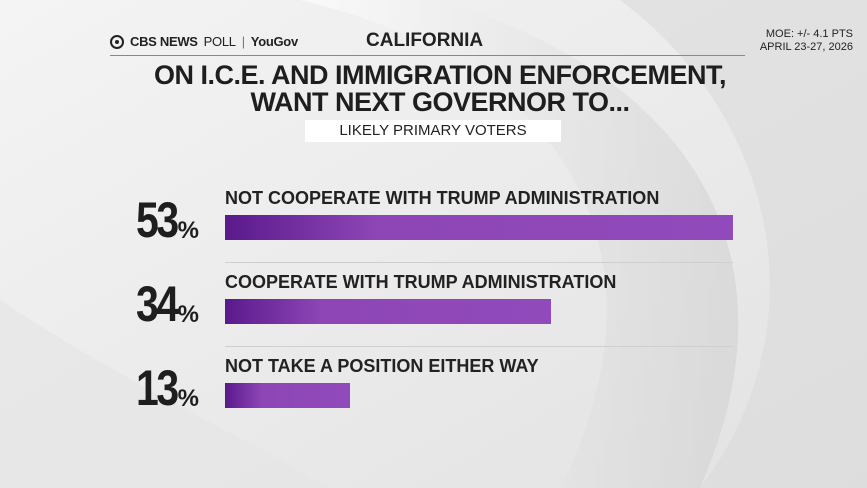 The width and height of the screenshot is (867, 488). Describe the element at coordinates (382, 366) in the screenshot. I see `category-label: NOT TAKE A POSITION EITHER WAY` at that location.